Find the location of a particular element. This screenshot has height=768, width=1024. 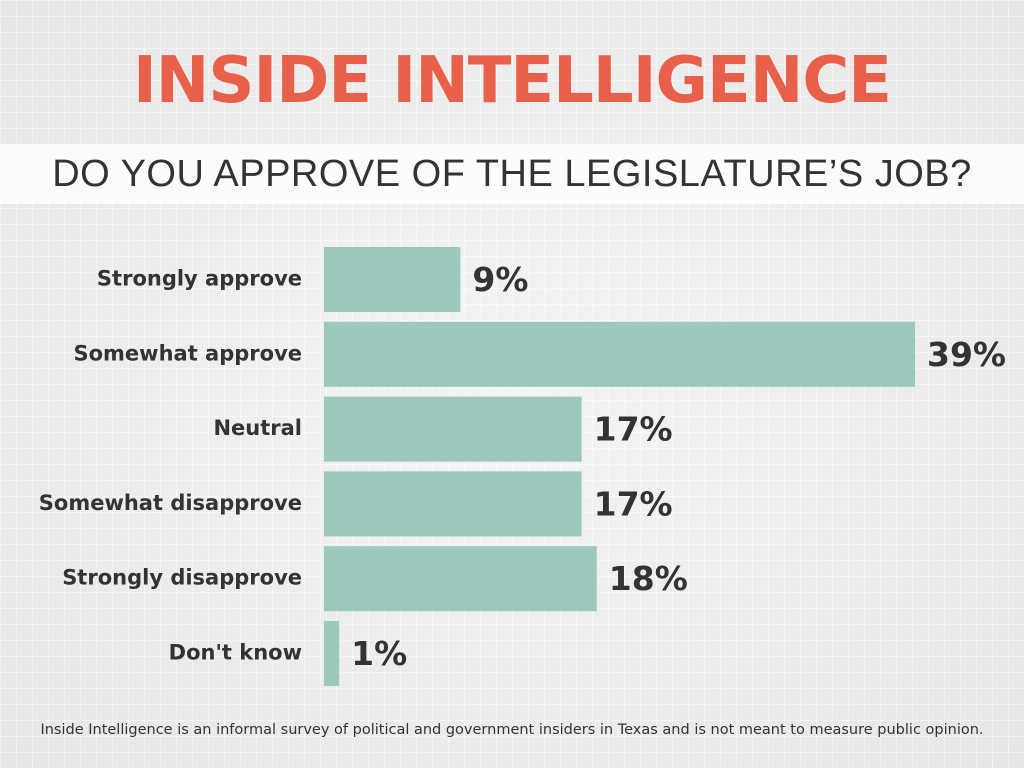

chart-question: DO YOU APPROVE OF THE LEGISLATURE’S JOB? is located at coordinates (512, 174).